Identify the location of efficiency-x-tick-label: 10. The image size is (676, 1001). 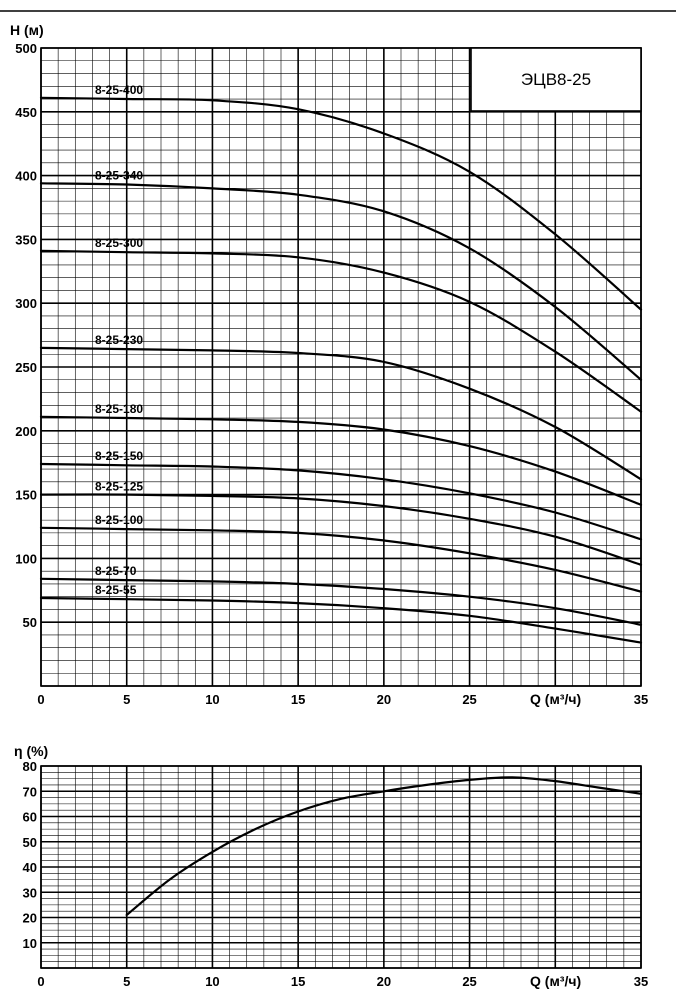
(212, 981).